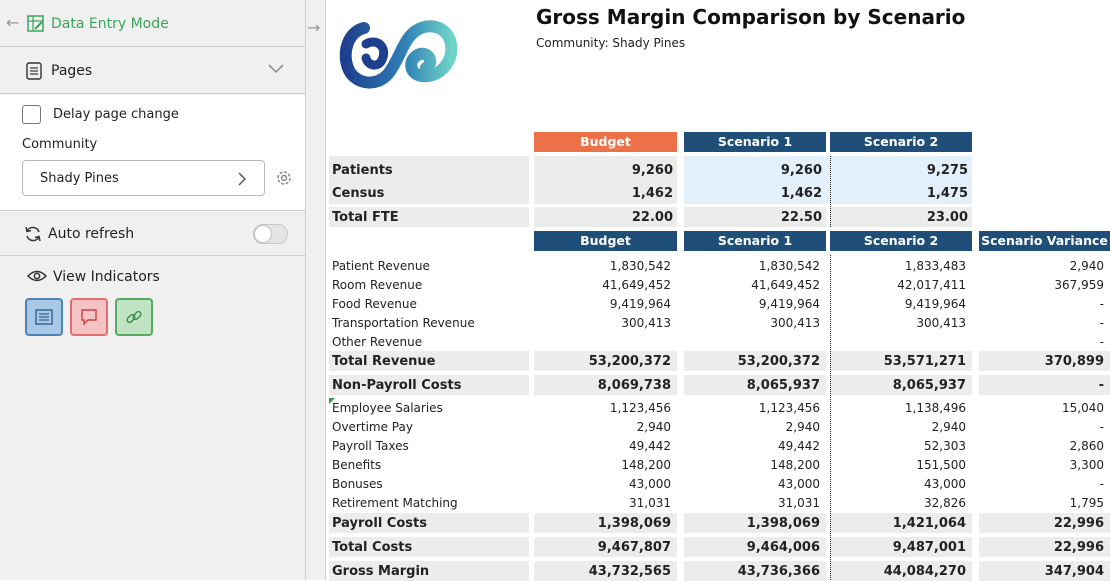 This screenshot has width=1110, height=581. Describe the element at coordinates (605, 142) in the screenshot. I see `column-header-budget: Budget` at that location.